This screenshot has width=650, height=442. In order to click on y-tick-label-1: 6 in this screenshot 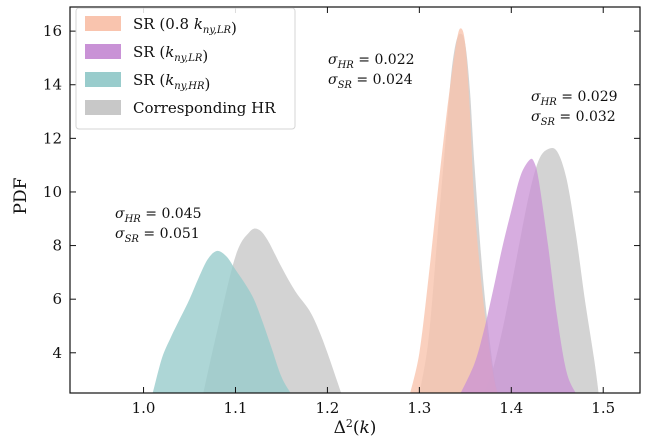, I will do `click(57, 299)`.